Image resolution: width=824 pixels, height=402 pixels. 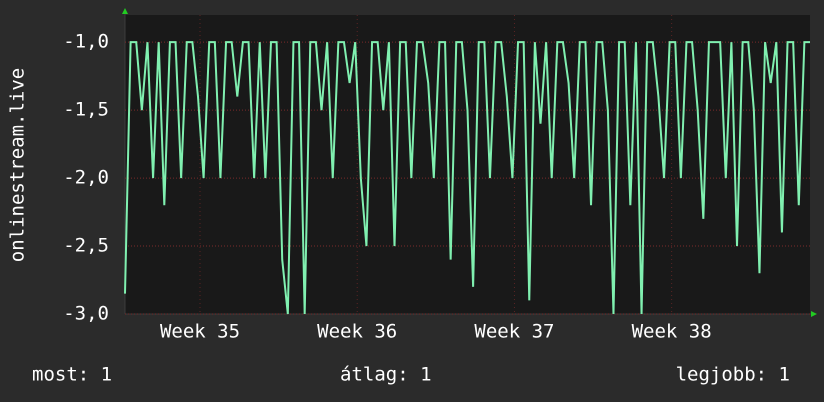 I want to click on y-tick-label: -1,5, so click(x=86, y=110).